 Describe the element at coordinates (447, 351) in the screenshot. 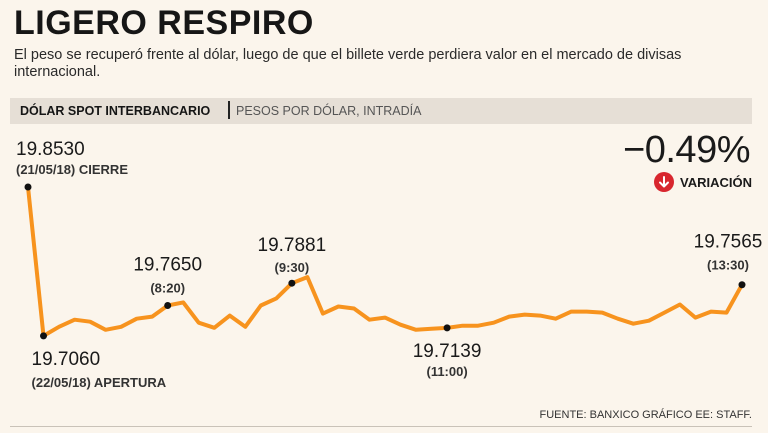

I see `data-label-value: 19.7139` at that location.